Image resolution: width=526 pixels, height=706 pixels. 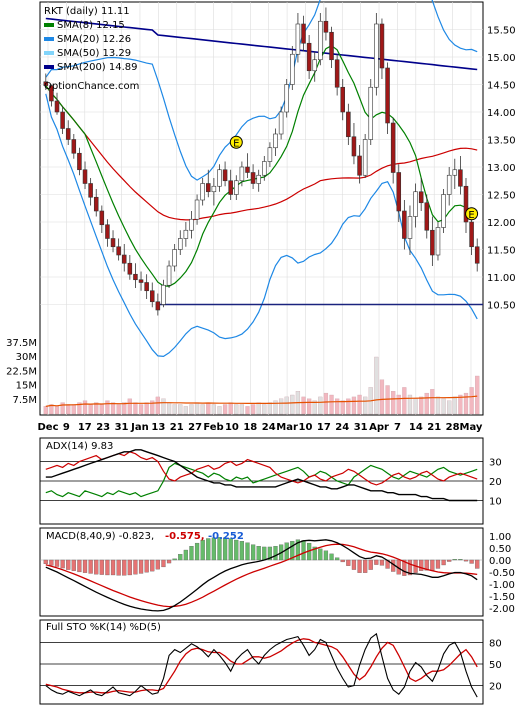 What do you see at coordinates (47, 427) in the screenshot?
I see `x-tick-label: Dec` at bounding box center [47, 427].